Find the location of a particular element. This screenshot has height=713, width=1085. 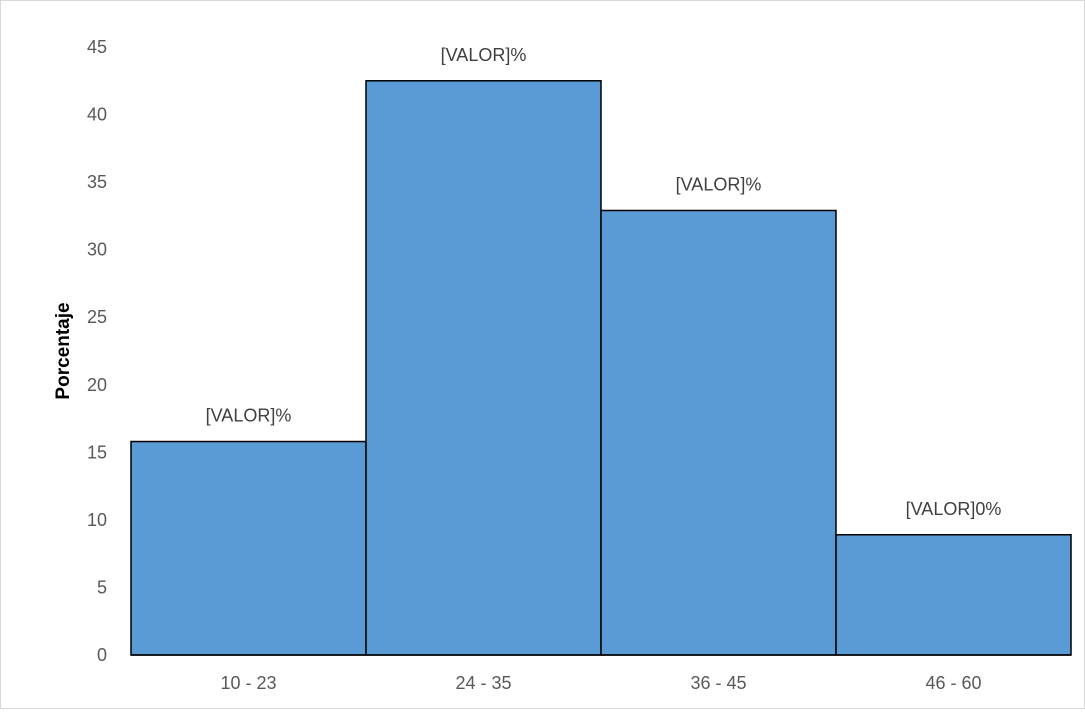

y-tick-label: 0 is located at coordinates (102, 655).